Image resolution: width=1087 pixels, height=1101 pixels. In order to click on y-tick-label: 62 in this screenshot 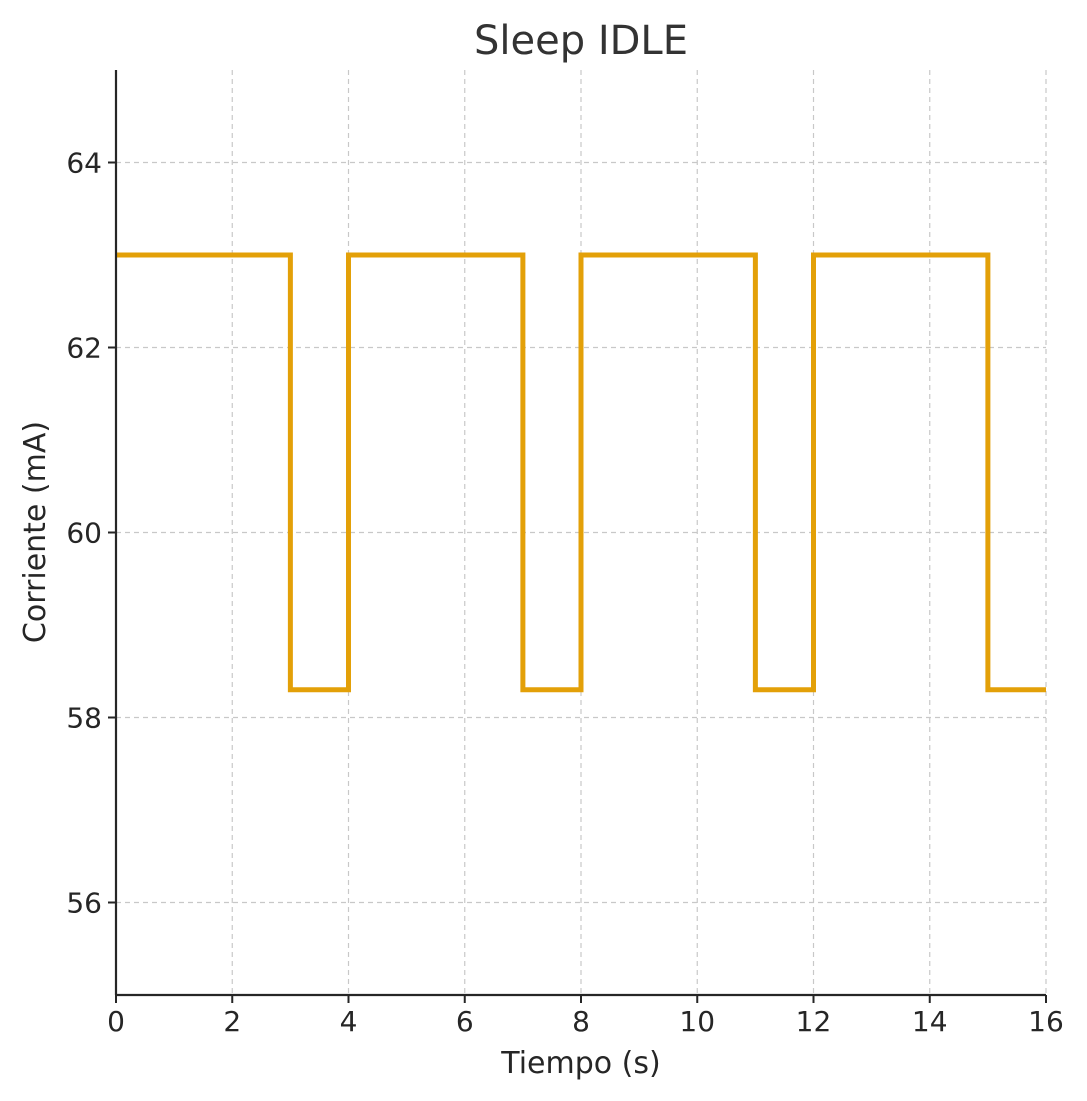, I will do `click(84, 348)`.